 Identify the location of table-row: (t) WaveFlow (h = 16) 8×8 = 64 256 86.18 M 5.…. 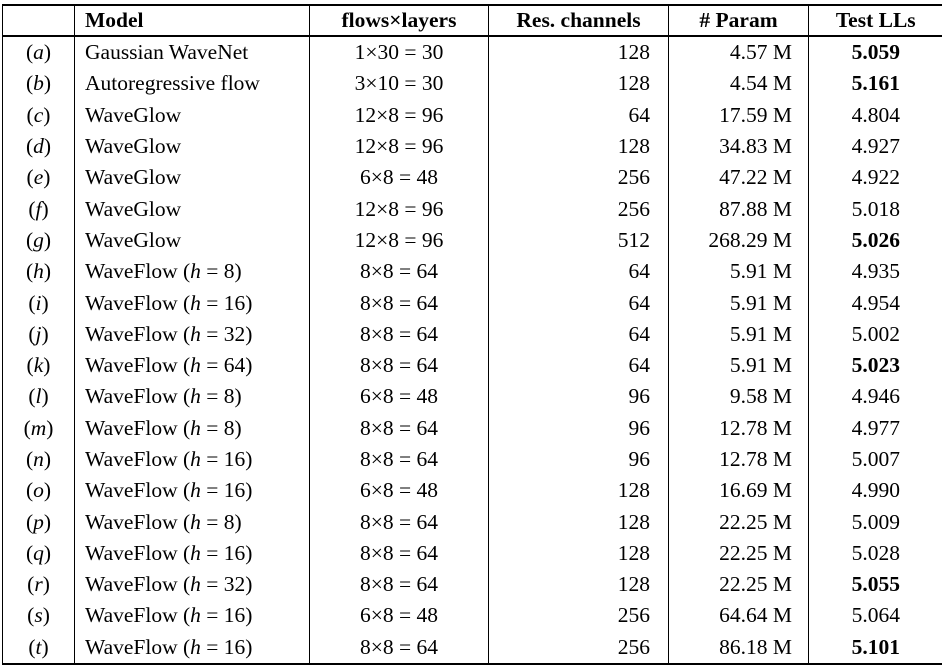
(472, 647).